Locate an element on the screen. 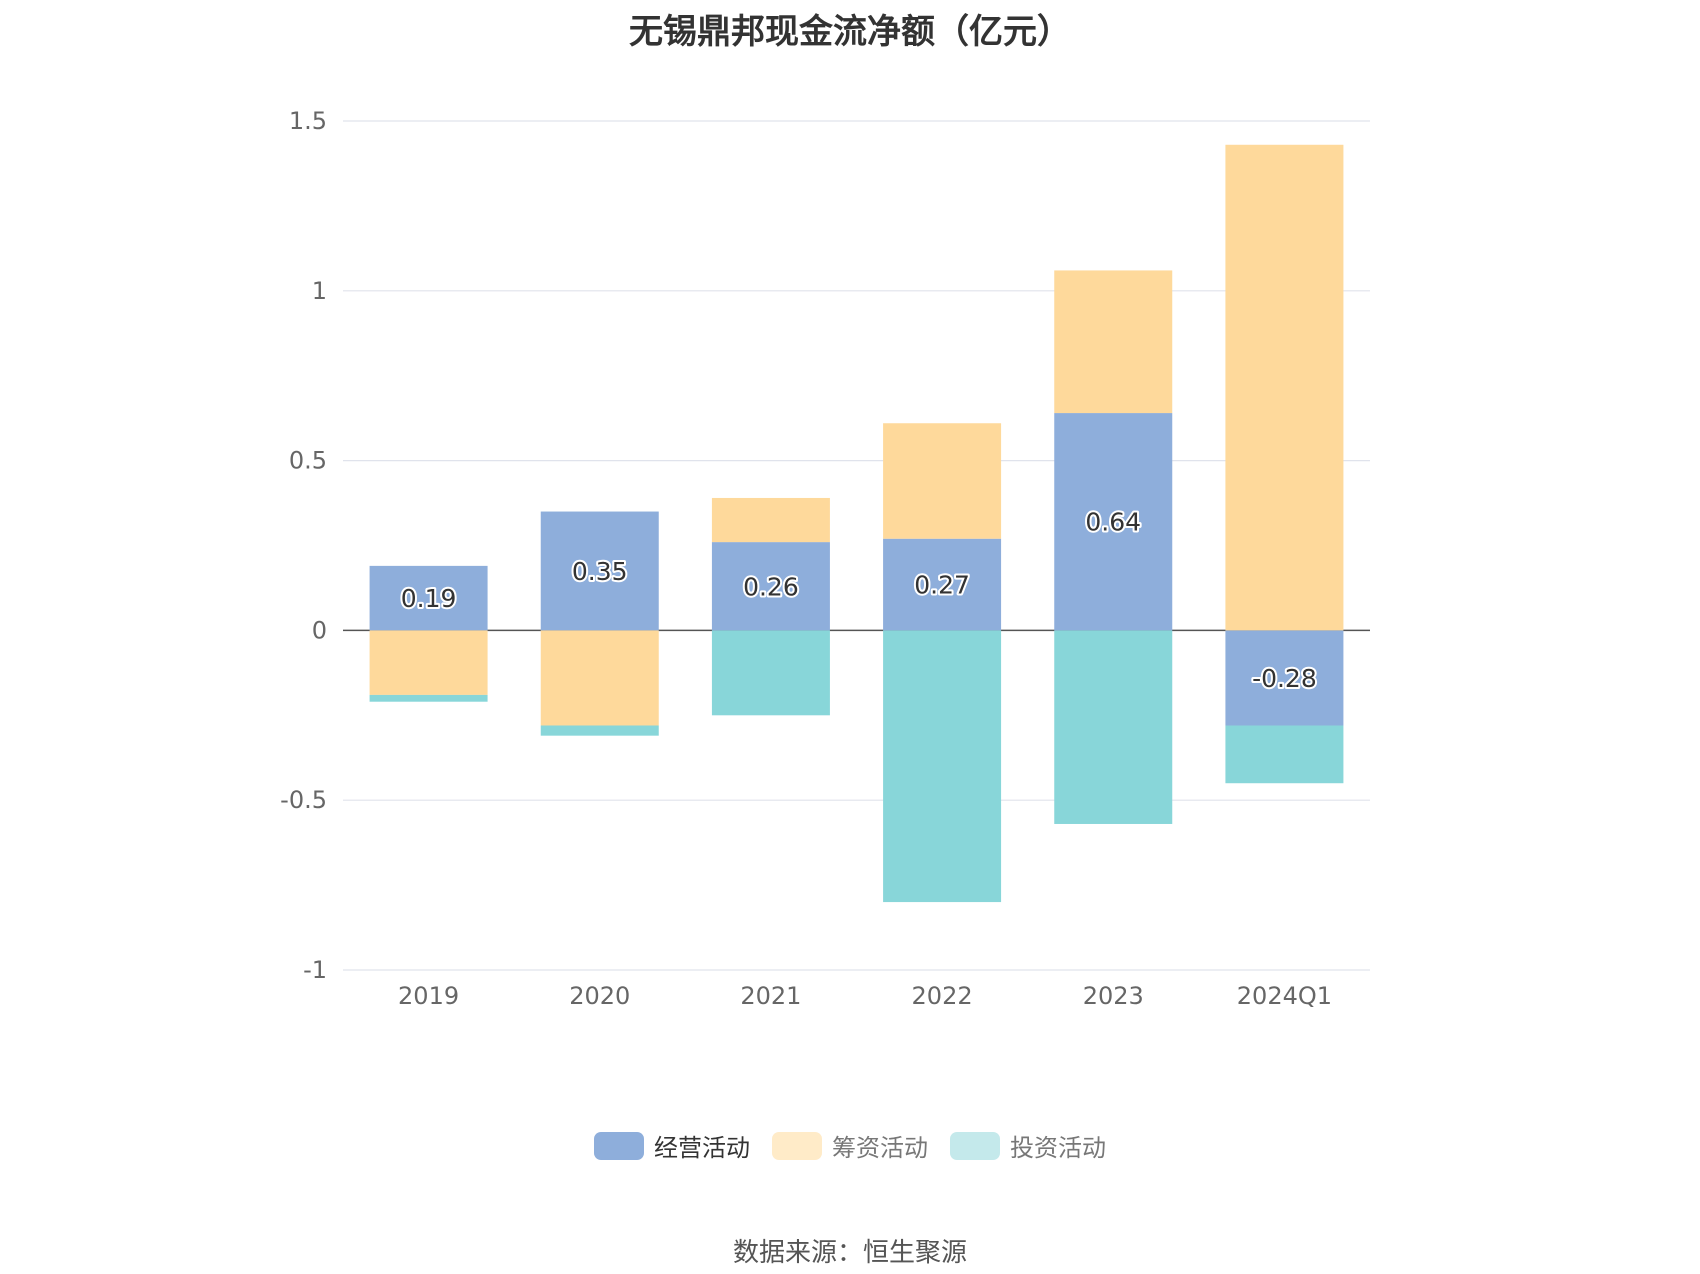 The height and width of the screenshot is (1274, 1700). source-note: 数据来源：恒生聚源 is located at coordinates (849, 1253).